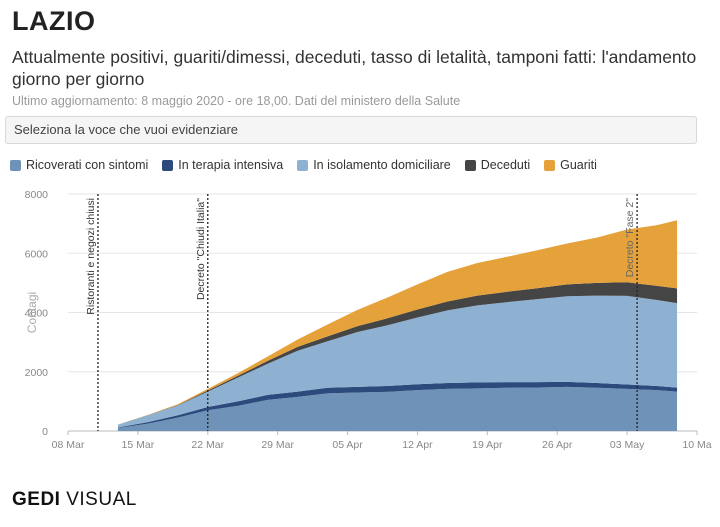 The height and width of the screenshot is (527, 720). Describe the element at coordinates (630, 238) in the screenshot. I see `annotation-label-2: Decreto "Fase 2"` at that location.